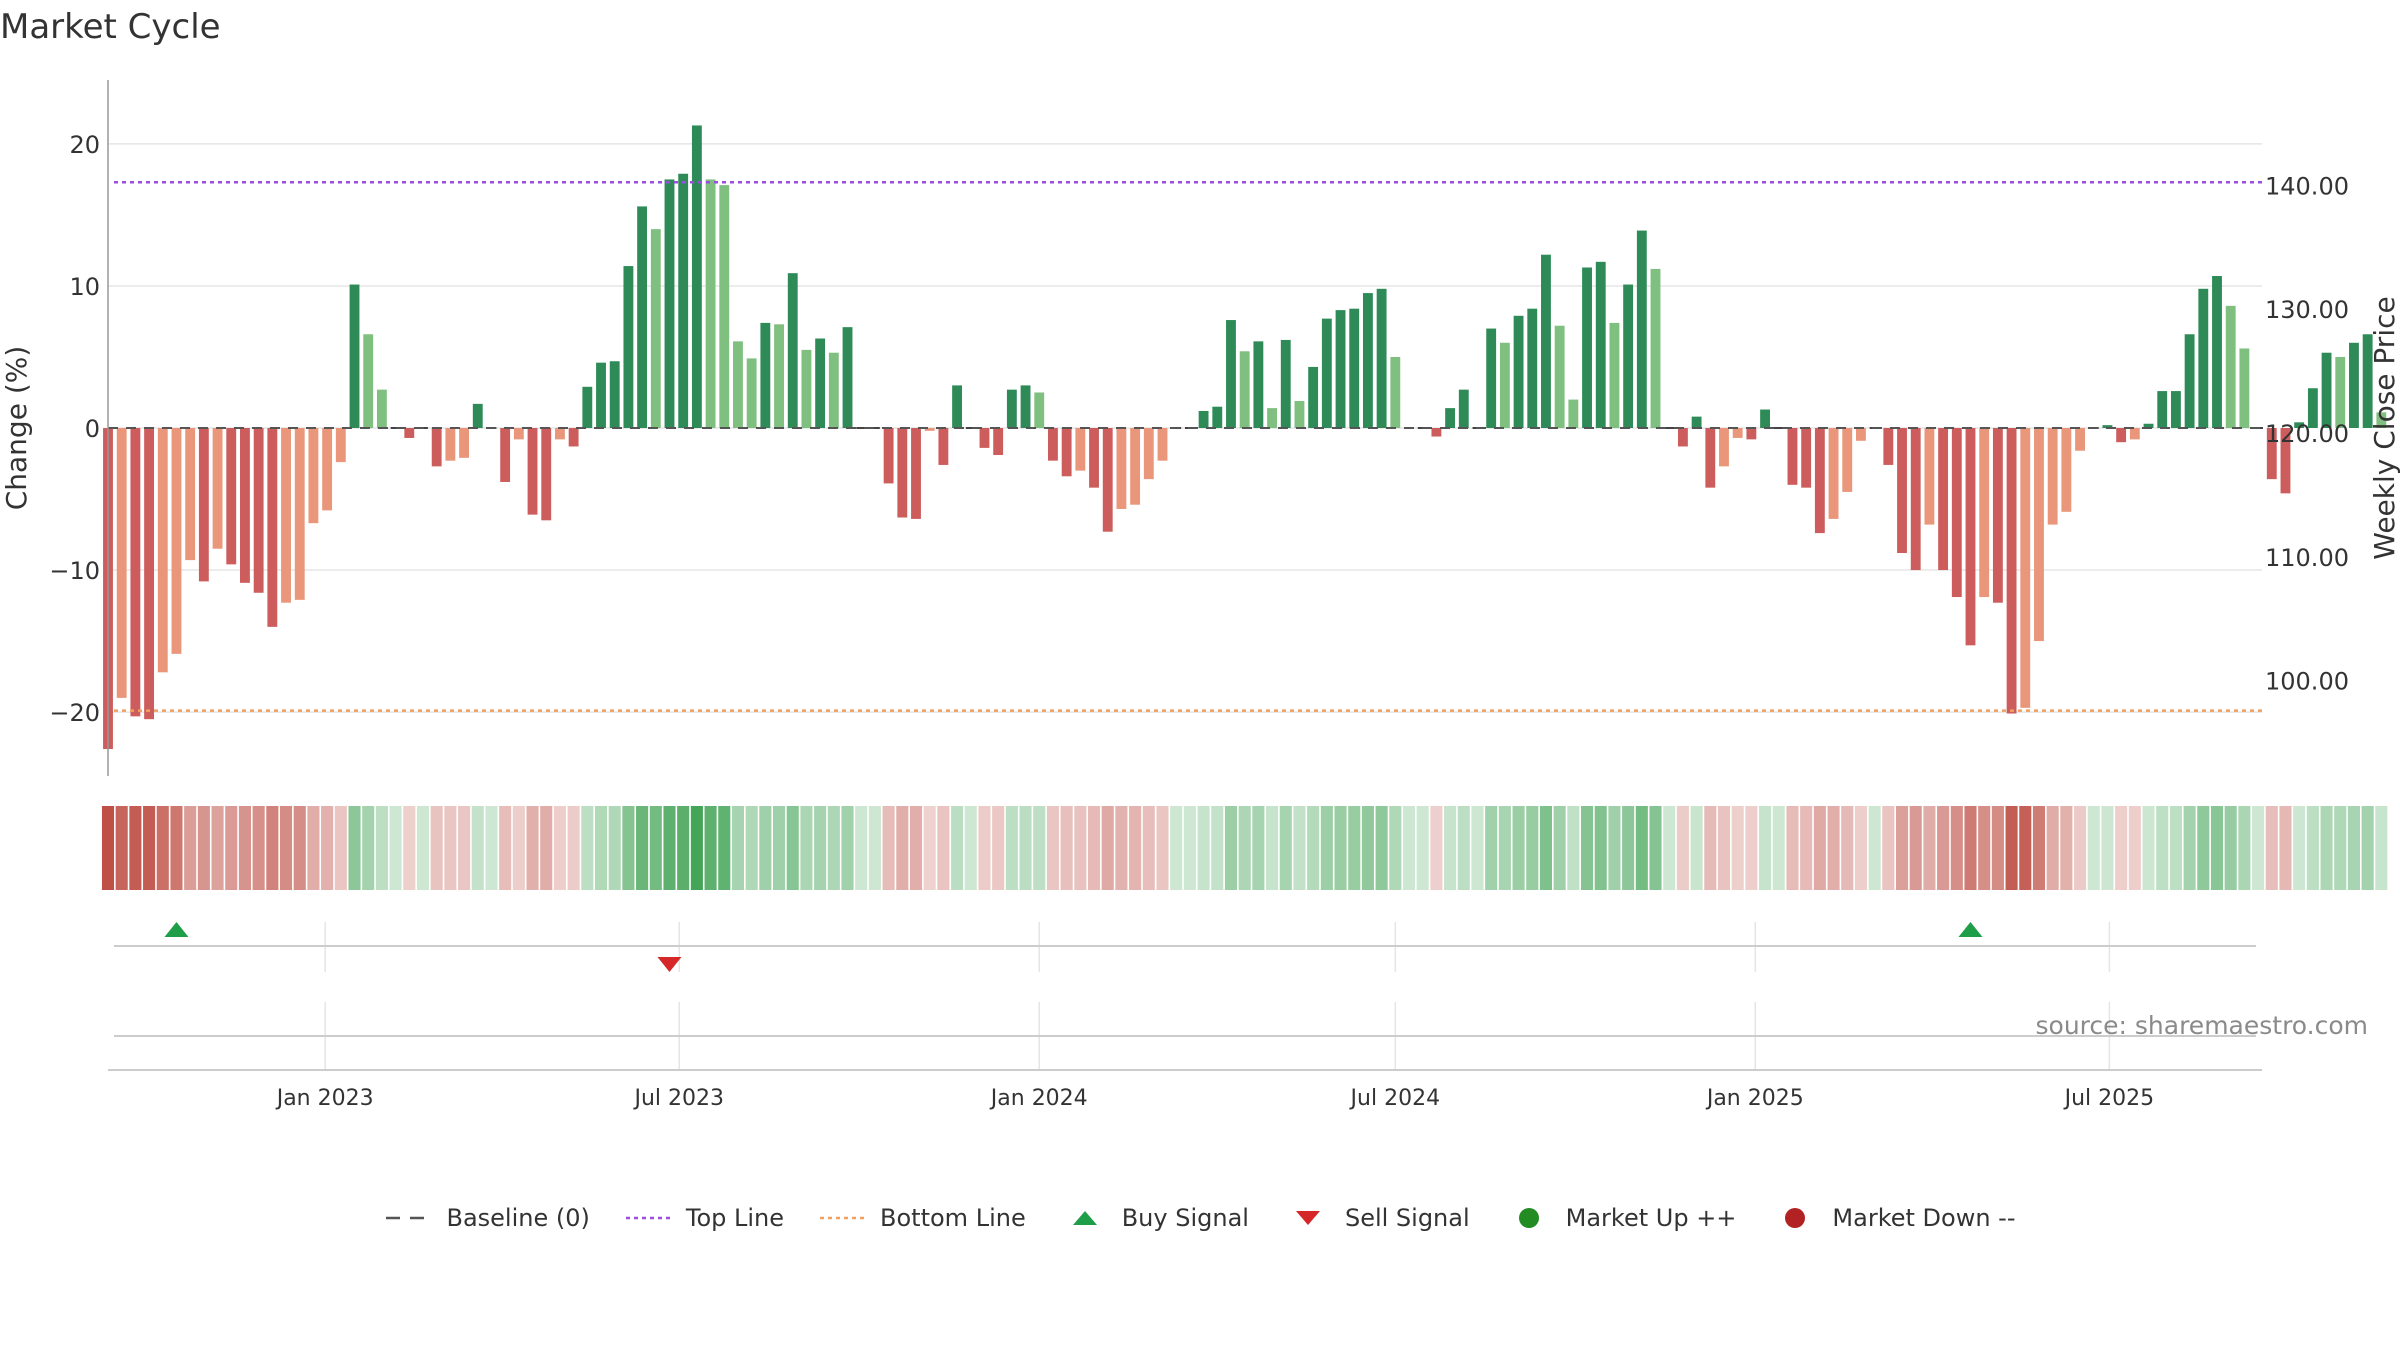 The image size is (2400, 1350). I want to click on y2-tick-label: 100.00, so click(2307, 682).